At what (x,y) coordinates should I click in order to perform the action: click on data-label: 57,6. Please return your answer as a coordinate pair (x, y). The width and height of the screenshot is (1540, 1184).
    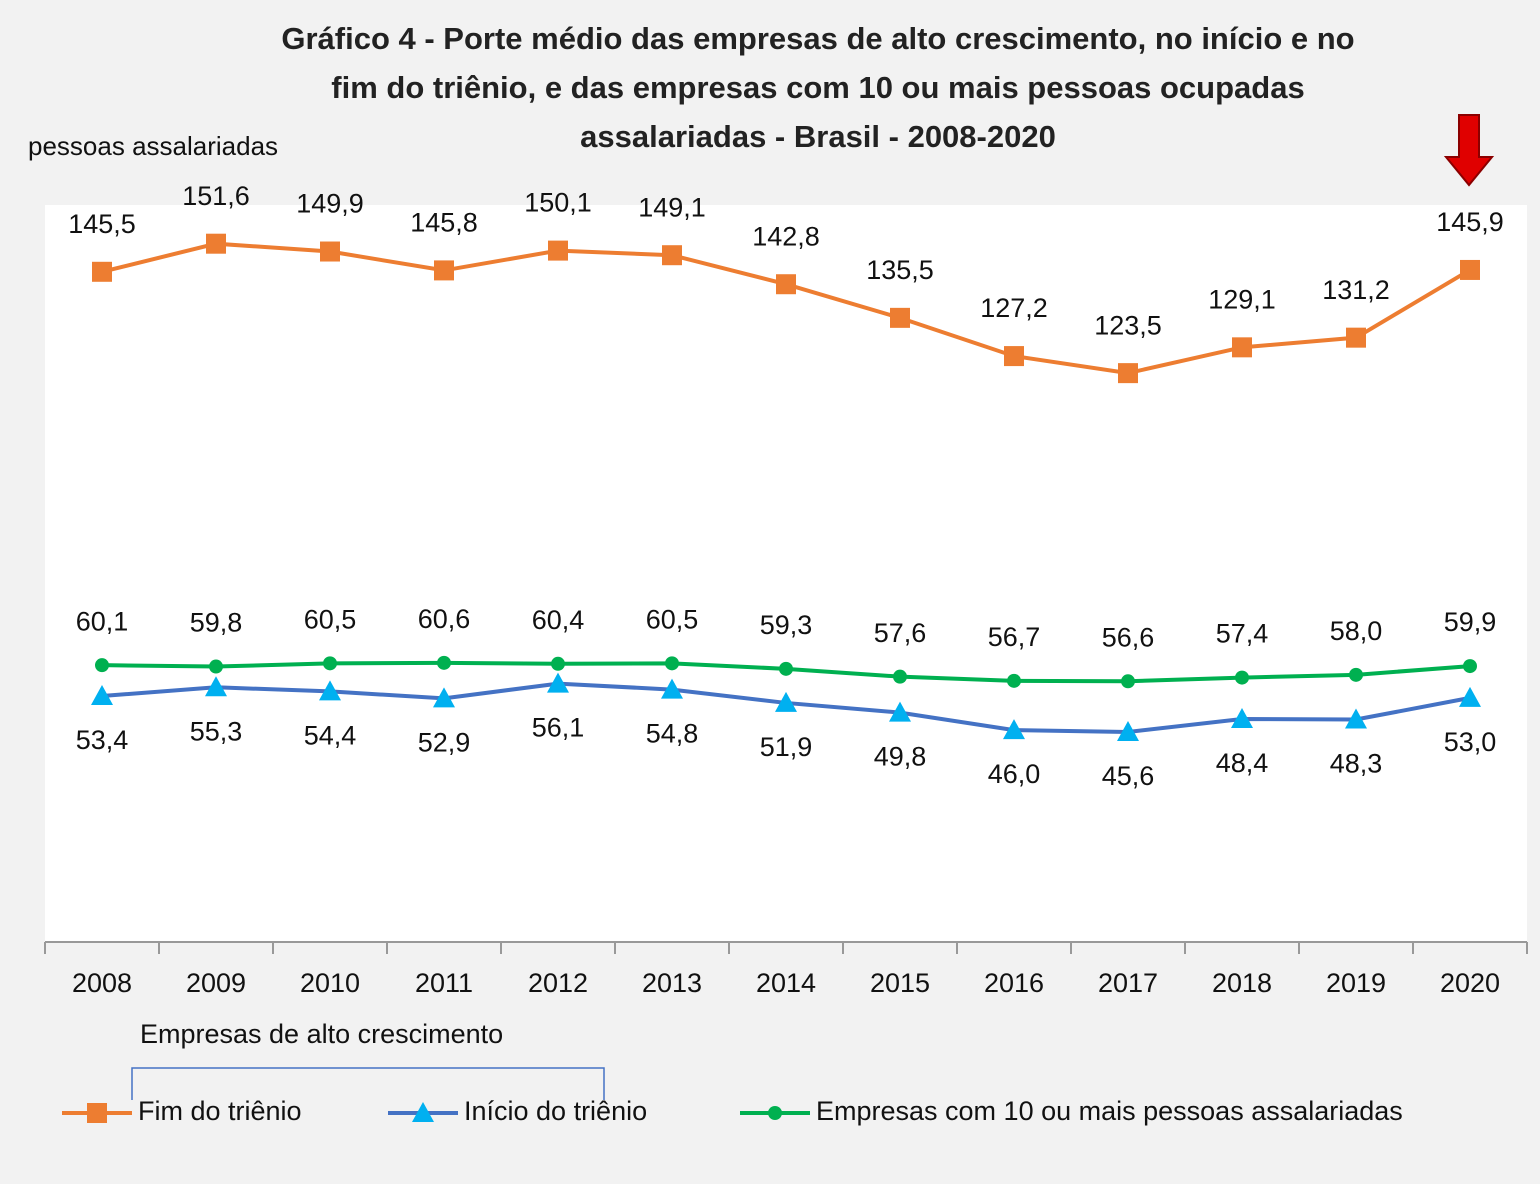
    Looking at the image, I should click on (900, 633).